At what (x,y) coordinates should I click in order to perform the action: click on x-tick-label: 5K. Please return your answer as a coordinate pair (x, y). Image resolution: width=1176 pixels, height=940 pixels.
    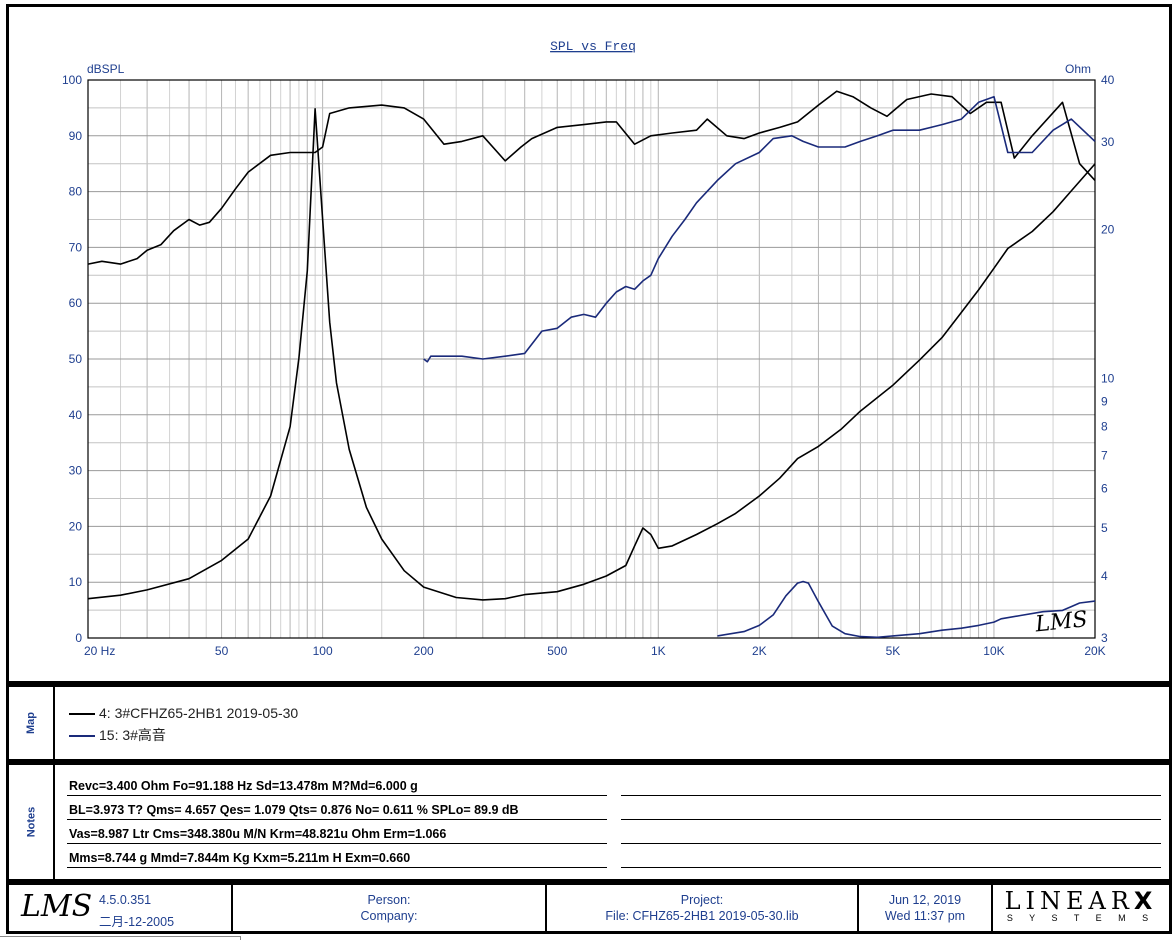
    Looking at the image, I should click on (893, 651).